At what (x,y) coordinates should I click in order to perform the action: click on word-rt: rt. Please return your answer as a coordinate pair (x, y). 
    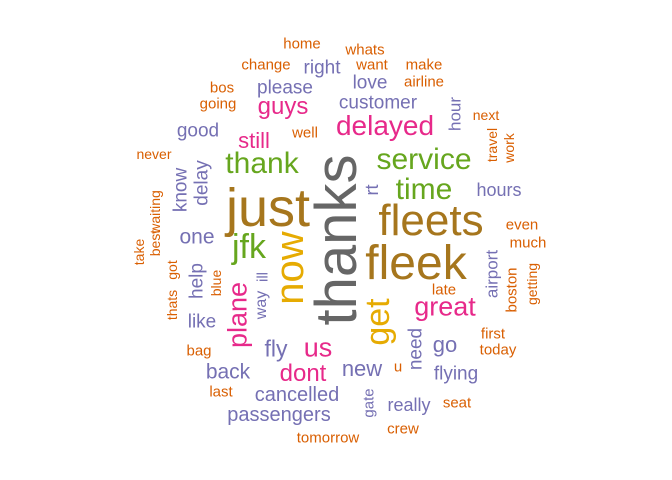
    Looking at the image, I should click on (372, 190).